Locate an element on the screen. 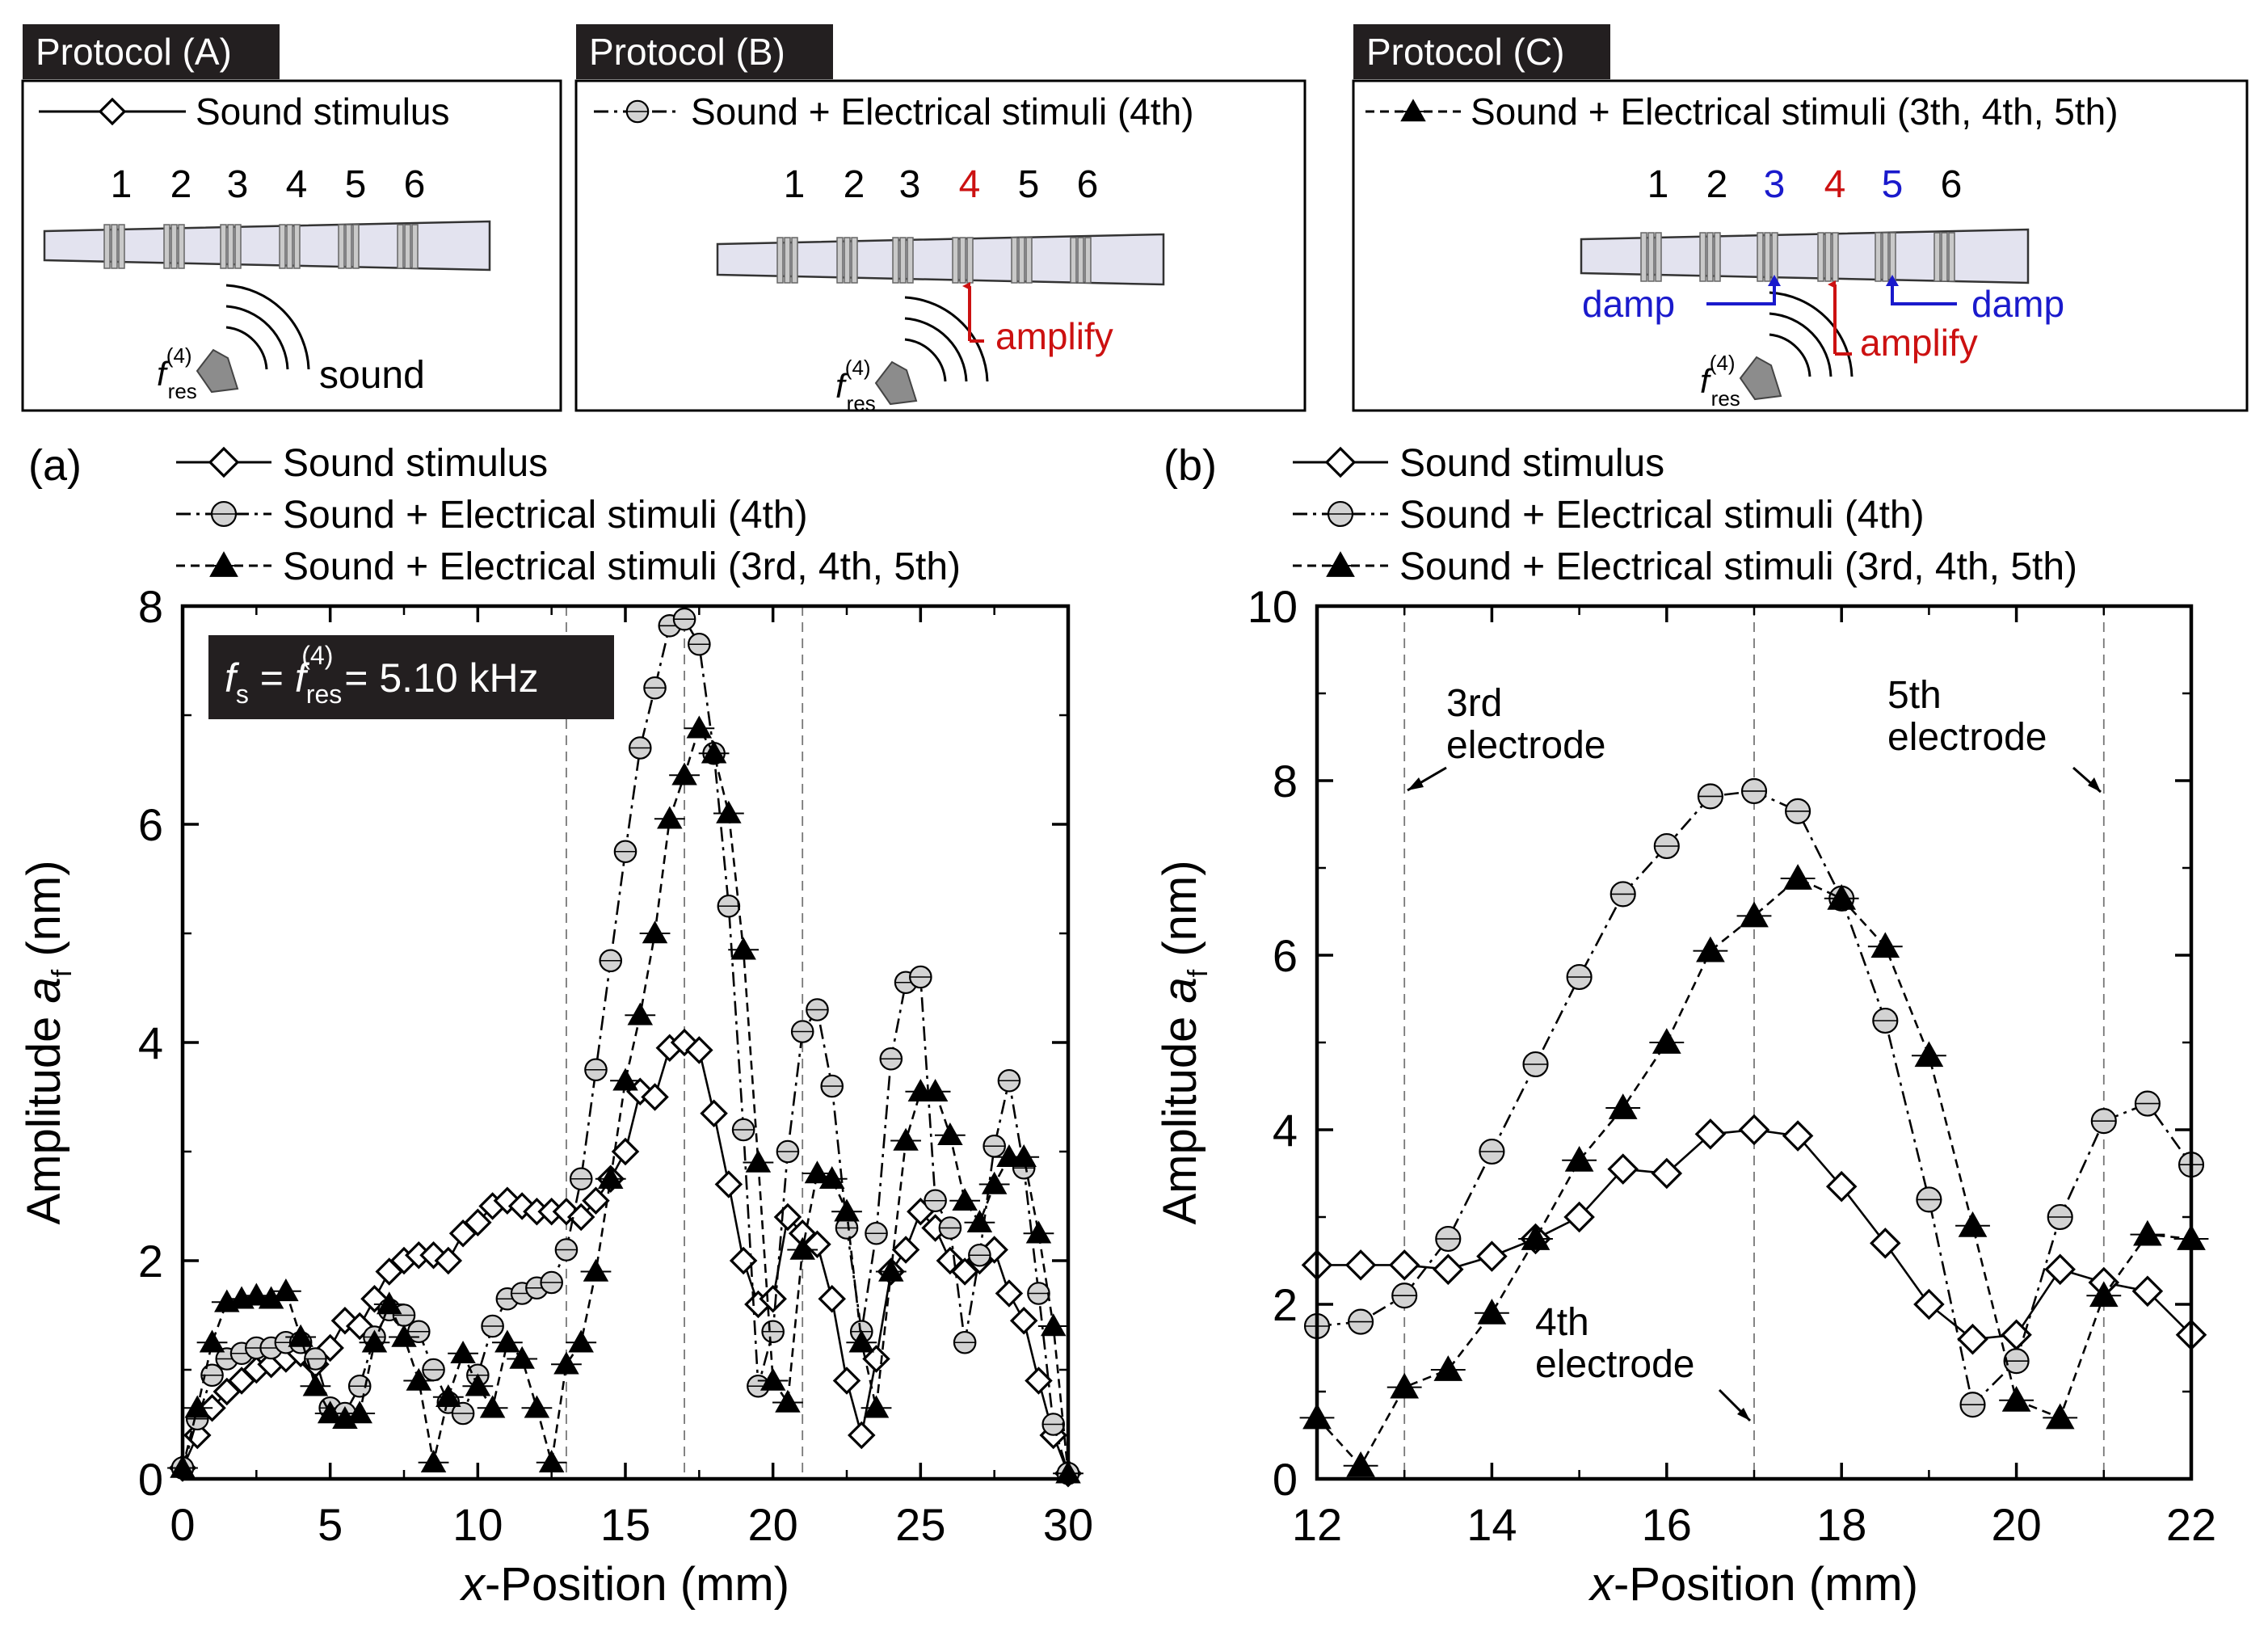 The height and width of the screenshot is (1651, 2268). damp-label-left: damp is located at coordinates (1628, 304).